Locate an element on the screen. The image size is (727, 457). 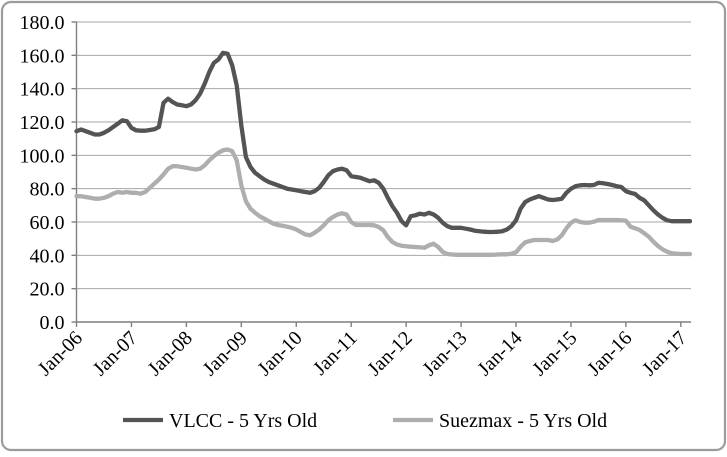
y-tick-label: 160.0 is located at coordinates (42, 56).